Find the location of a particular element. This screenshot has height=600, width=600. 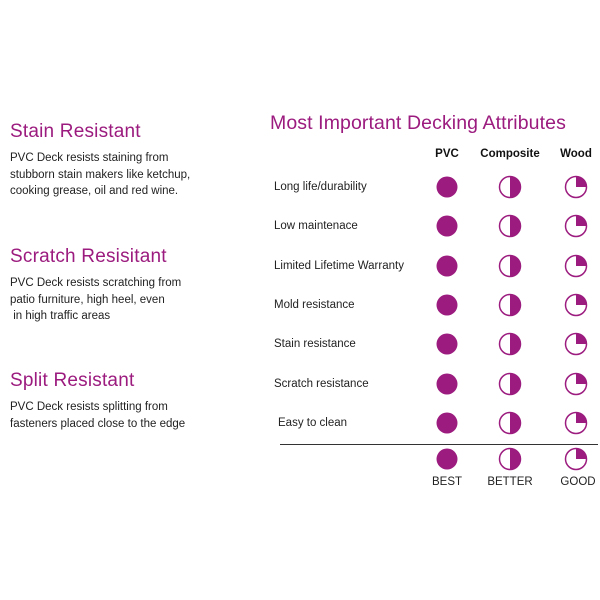

column-header-wood: Wood is located at coordinates (576, 154).